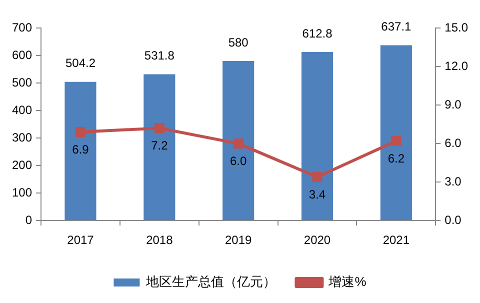  What do you see at coordinates (396, 240) in the screenshot?
I see `x-tick-label: 2021` at bounding box center [396, 240].